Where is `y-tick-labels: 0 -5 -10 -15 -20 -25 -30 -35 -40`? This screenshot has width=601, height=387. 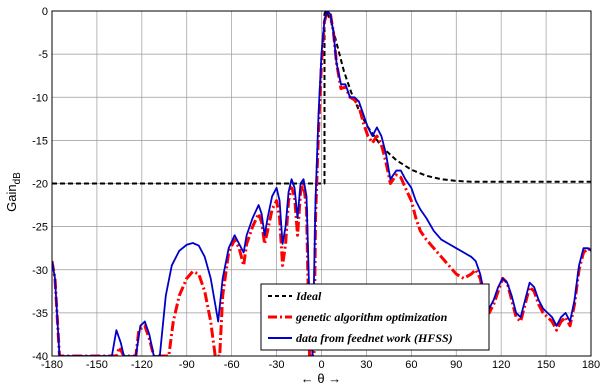 y-tick-labels: 0 -5 -10 -15 -20 -25 -30 -35 -40 is located at coordinates (40, 184).